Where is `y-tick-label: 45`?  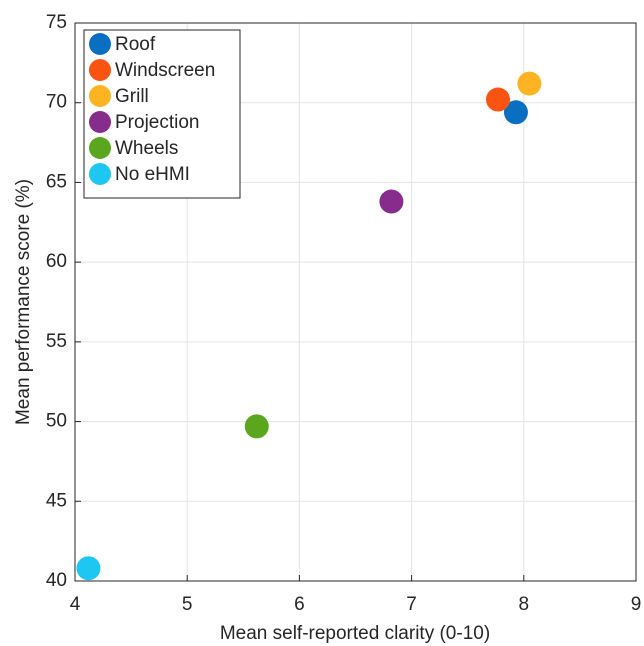
y-tick-label: 45 is located at coordinates (56, 500).